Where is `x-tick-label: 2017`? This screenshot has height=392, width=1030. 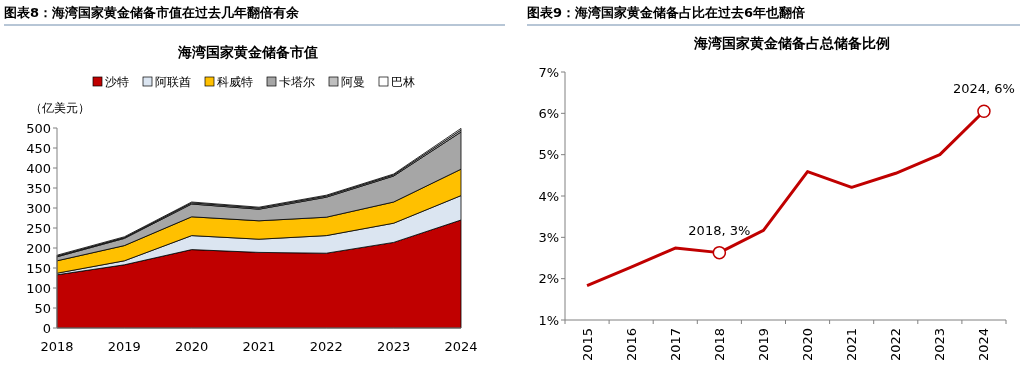
x-tick-label: 2017 is located at coordinates (675, 345).